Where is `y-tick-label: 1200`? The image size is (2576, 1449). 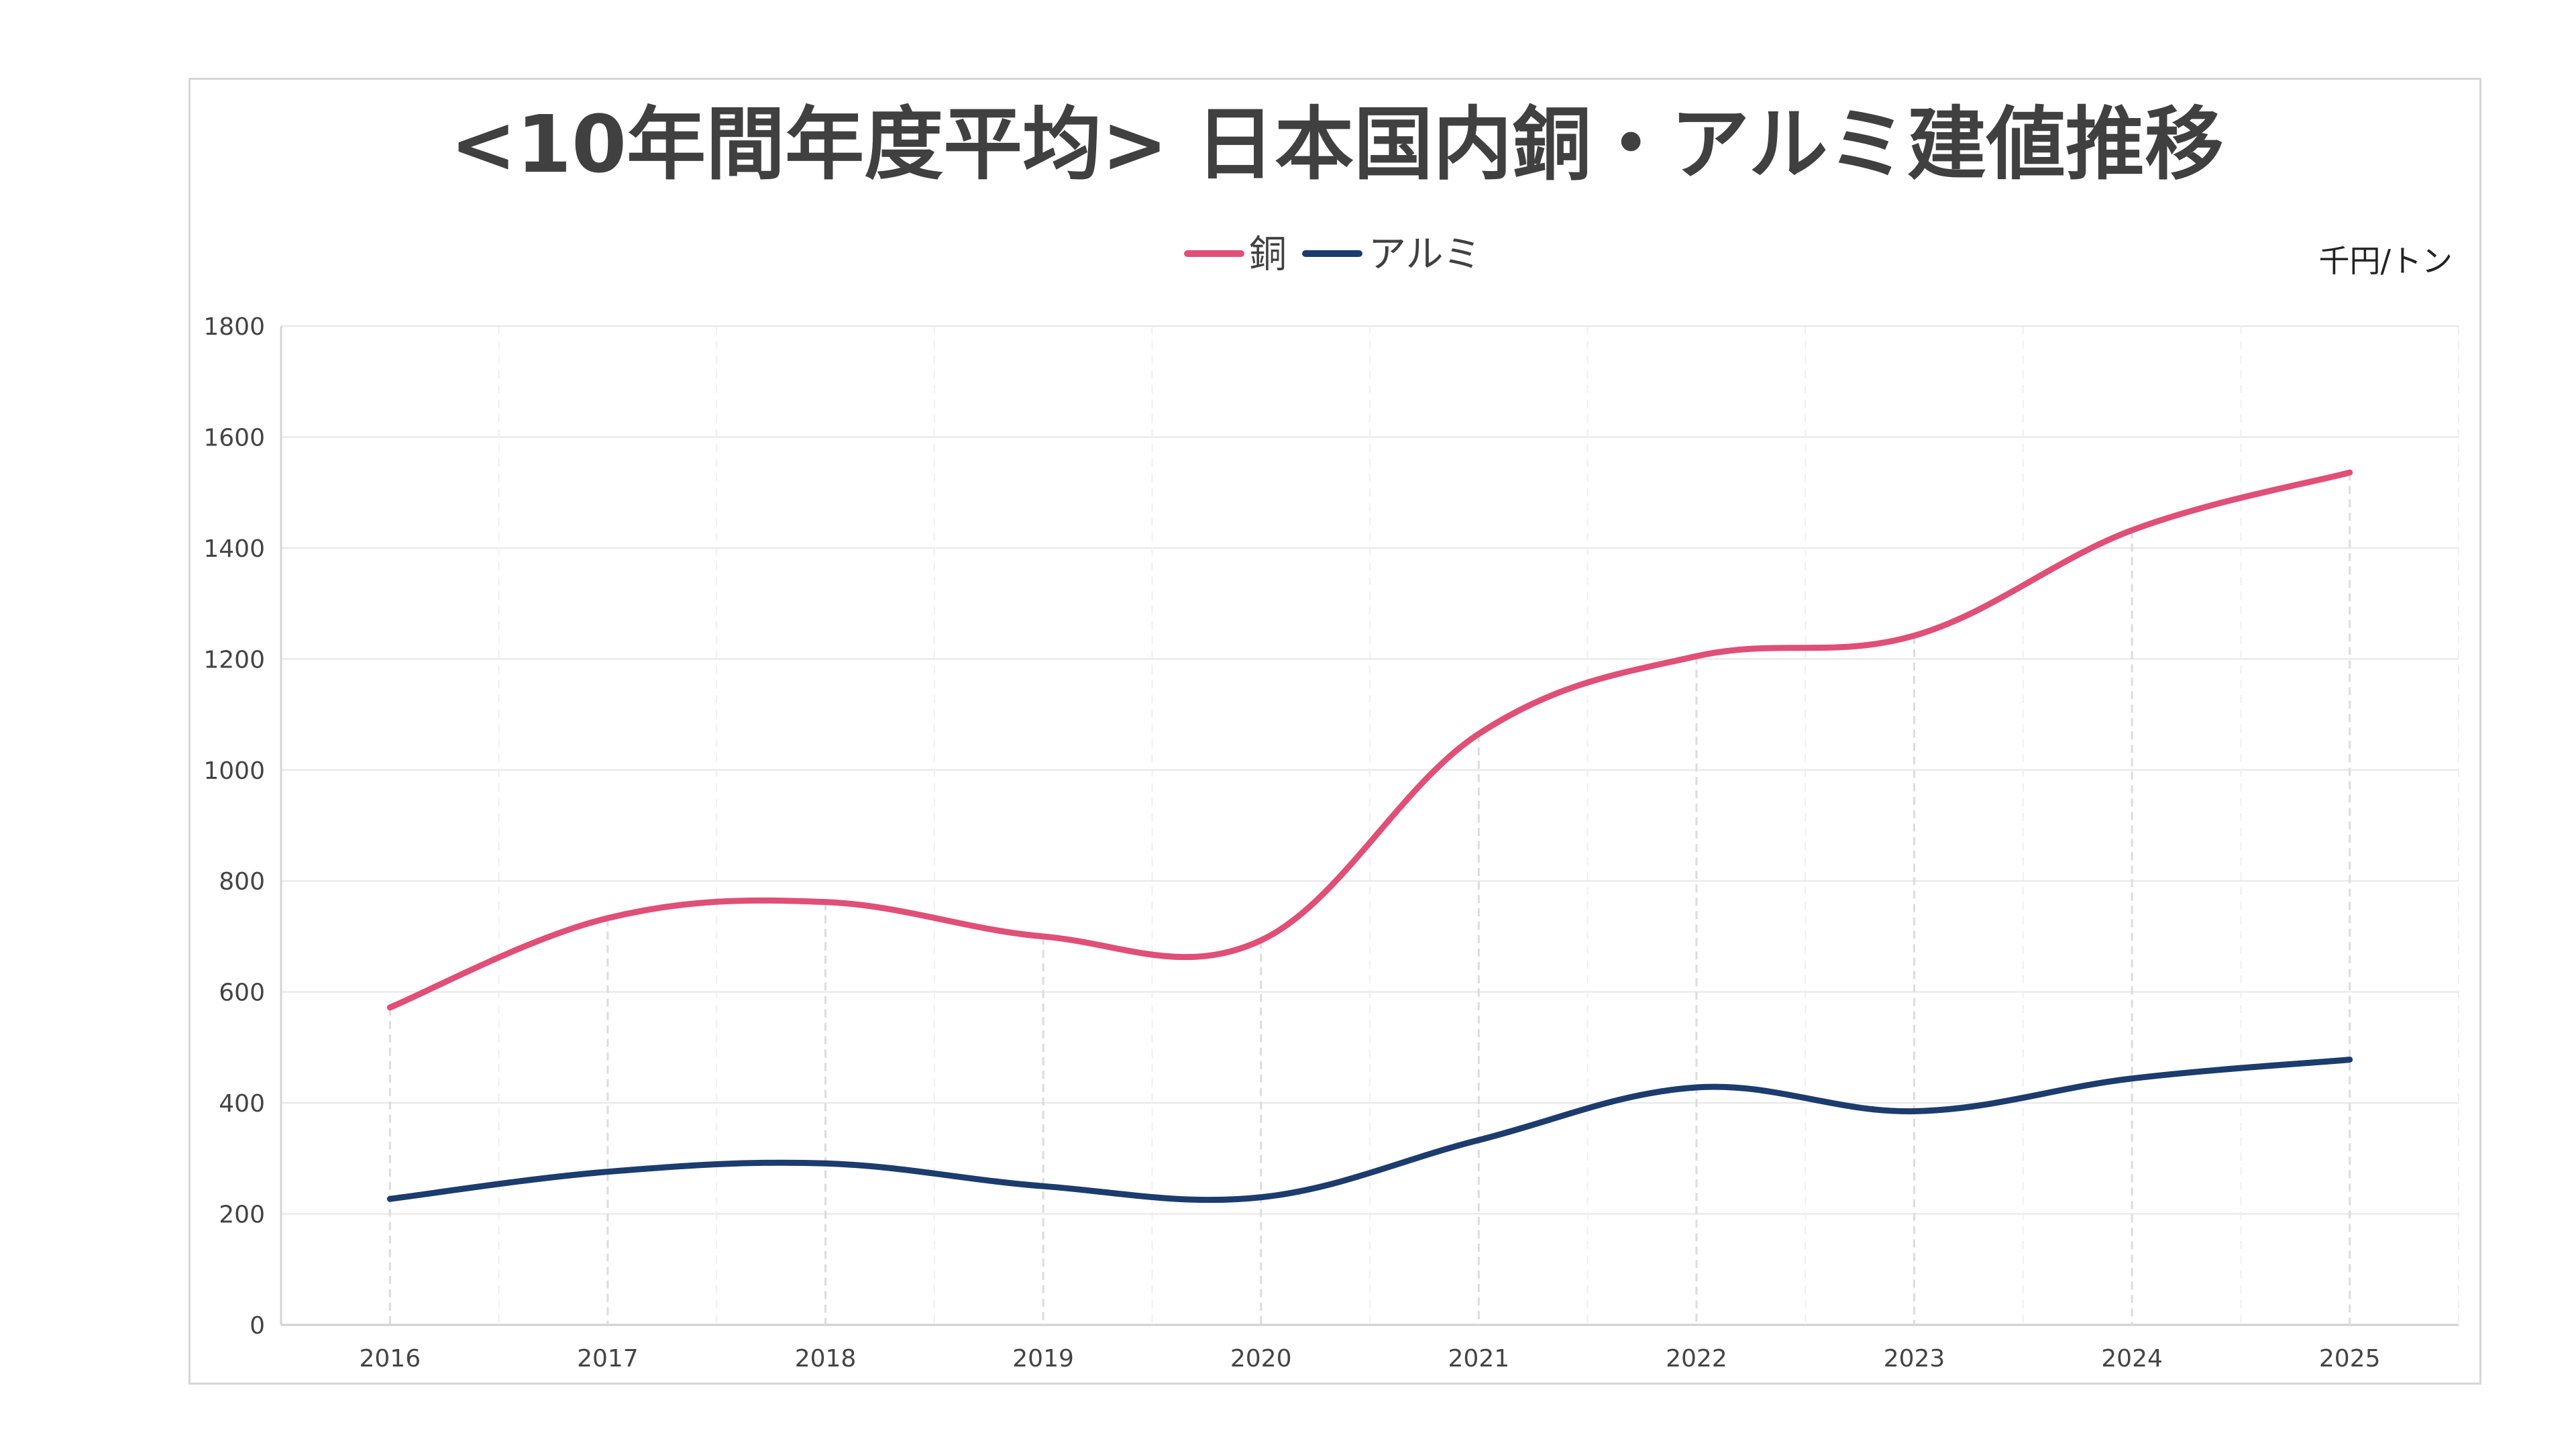 y-tick-label: 1200 is located at coordinates (234, 660).